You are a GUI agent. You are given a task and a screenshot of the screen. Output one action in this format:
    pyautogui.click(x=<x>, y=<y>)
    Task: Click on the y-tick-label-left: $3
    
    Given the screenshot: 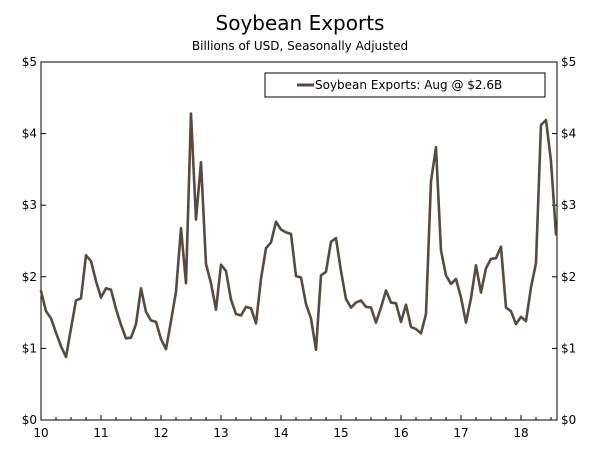 What is the action you would take?
    pyautogui.click(x=29, y=205)
    